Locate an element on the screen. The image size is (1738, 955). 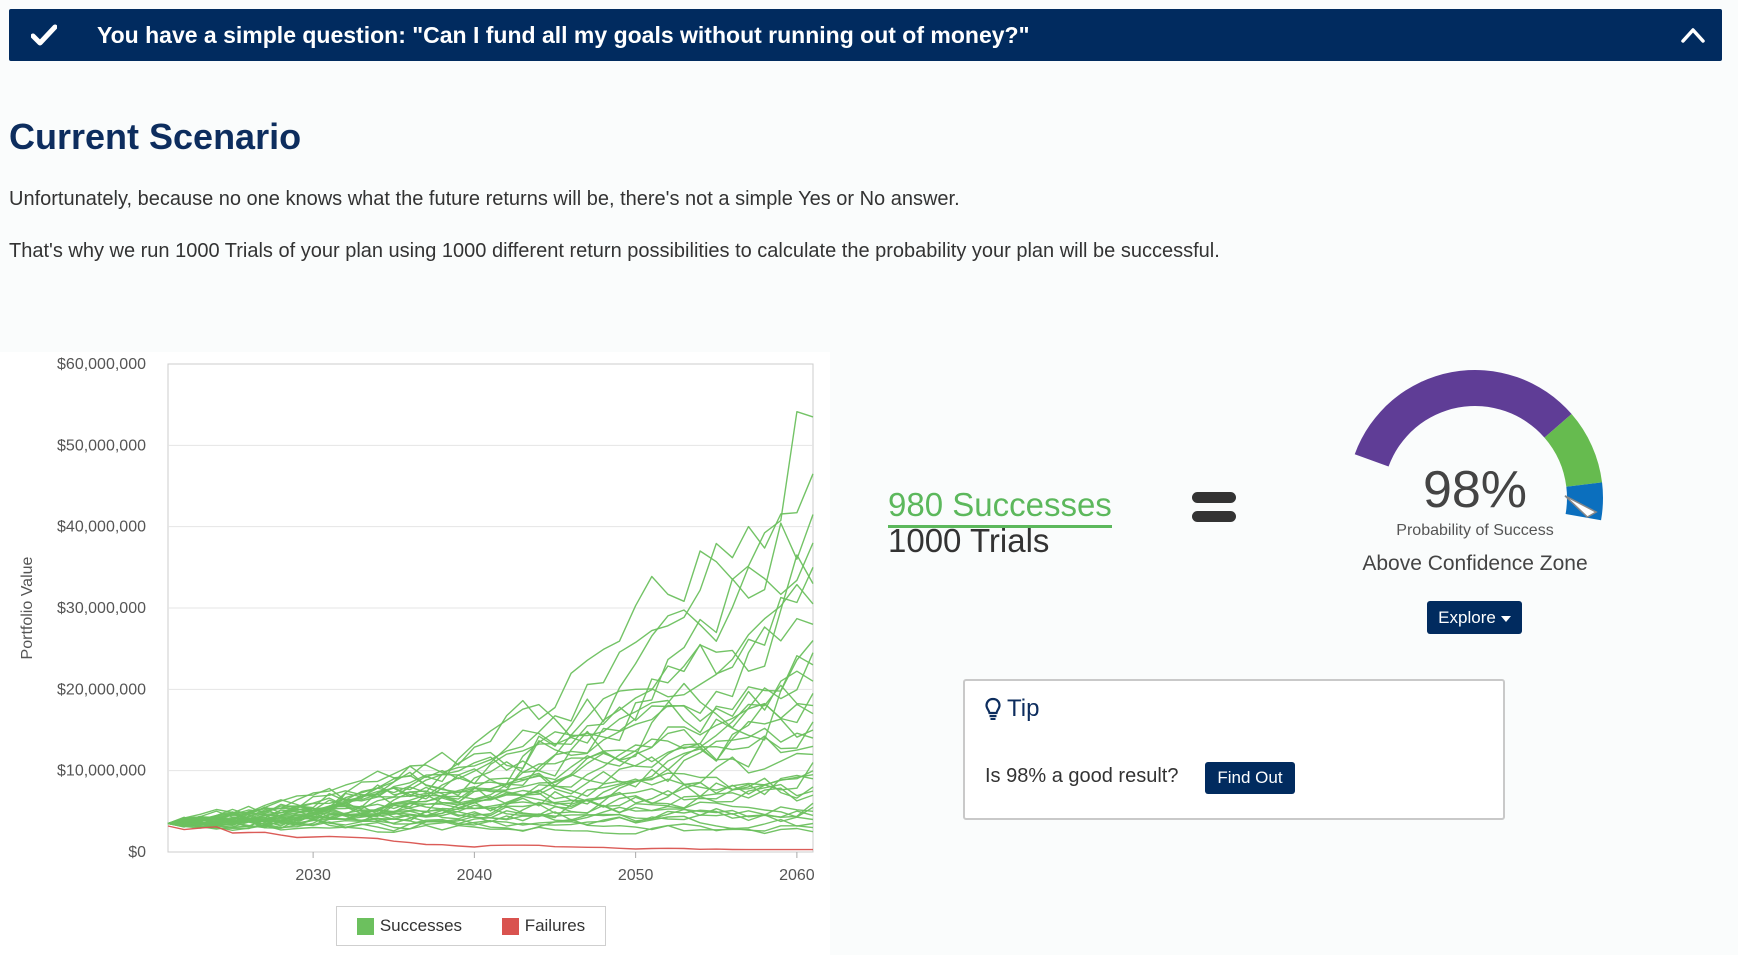
tip-card: Tip Is 98% a good result? Find Out is located at coordinates (1234, 749).